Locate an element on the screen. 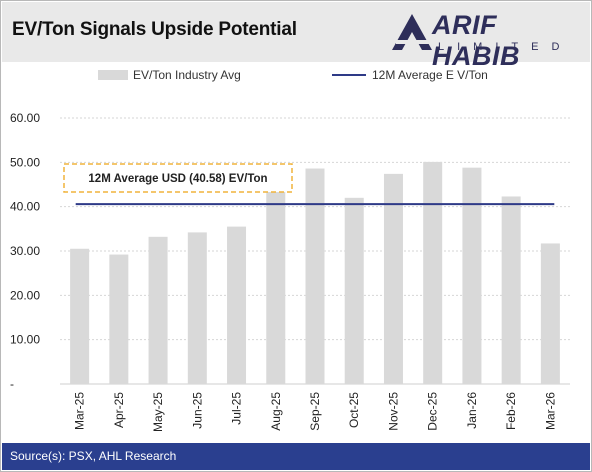 The width and height of the screenshot is (592, 472). x-tick-label: Jun-25 is located at coordinates (197, 410).